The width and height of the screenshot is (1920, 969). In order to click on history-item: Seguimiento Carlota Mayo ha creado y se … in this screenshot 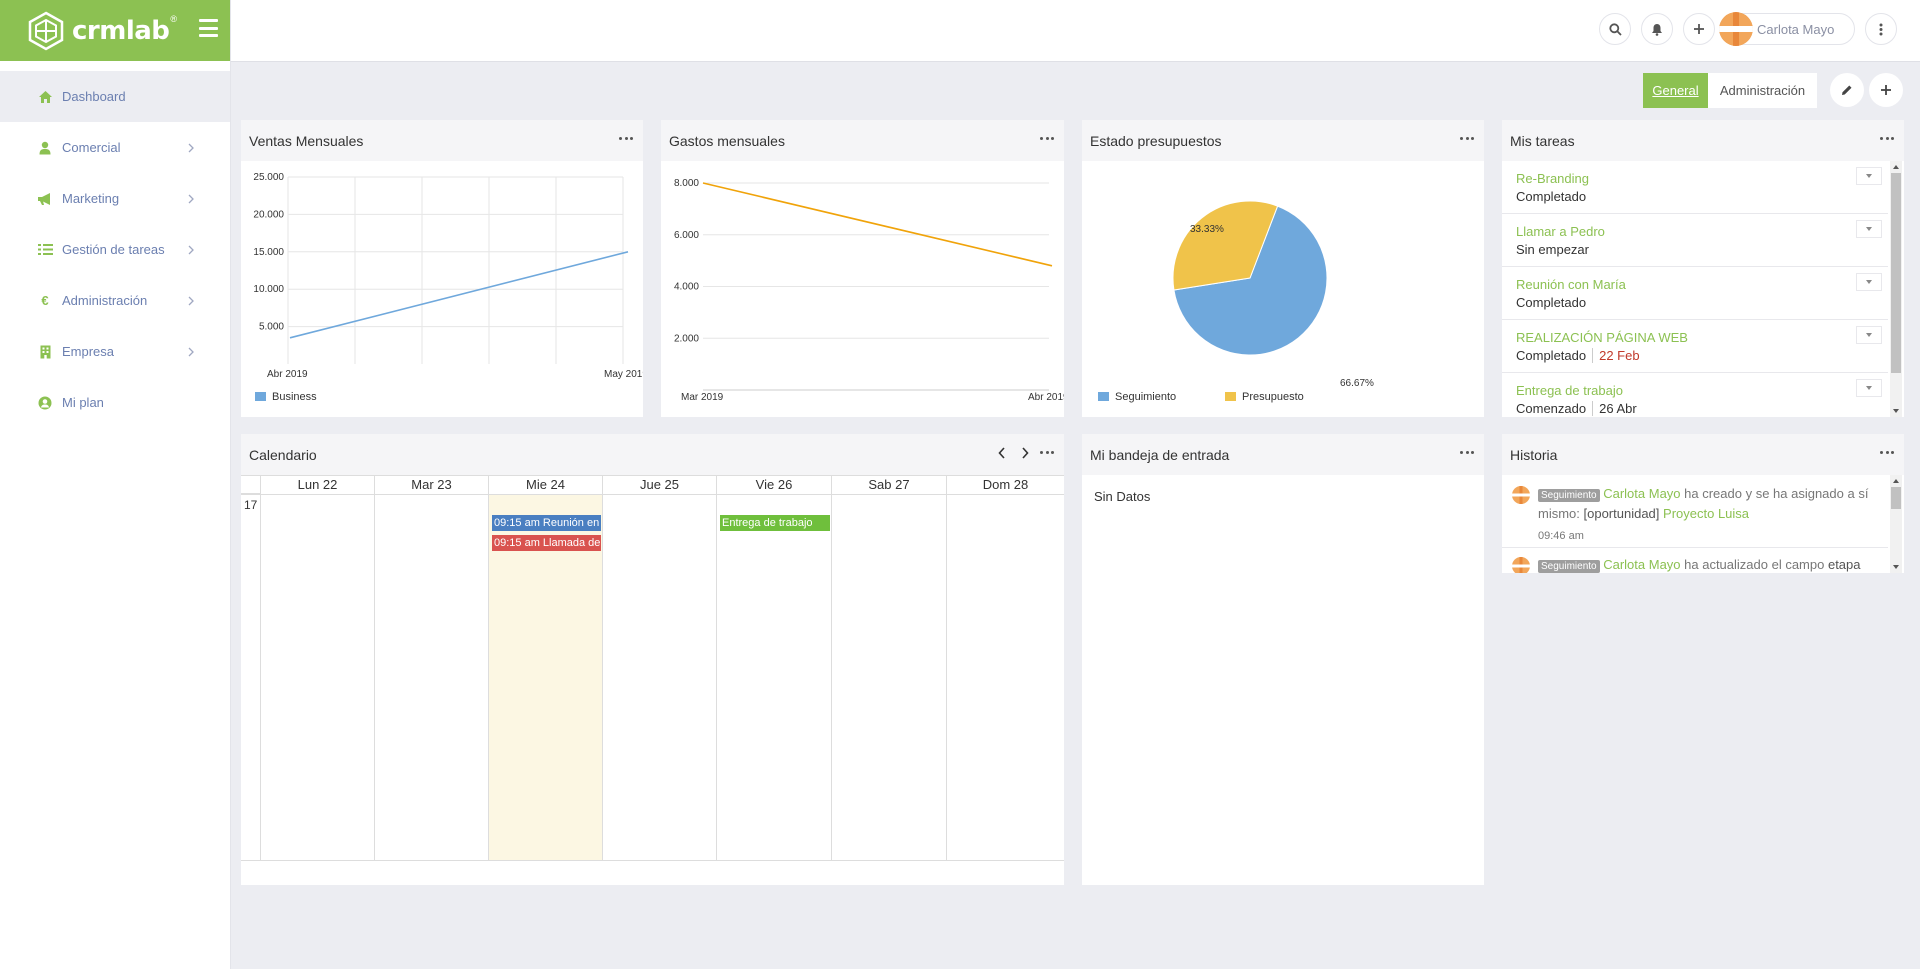, I will do `click(1697, 515)`.